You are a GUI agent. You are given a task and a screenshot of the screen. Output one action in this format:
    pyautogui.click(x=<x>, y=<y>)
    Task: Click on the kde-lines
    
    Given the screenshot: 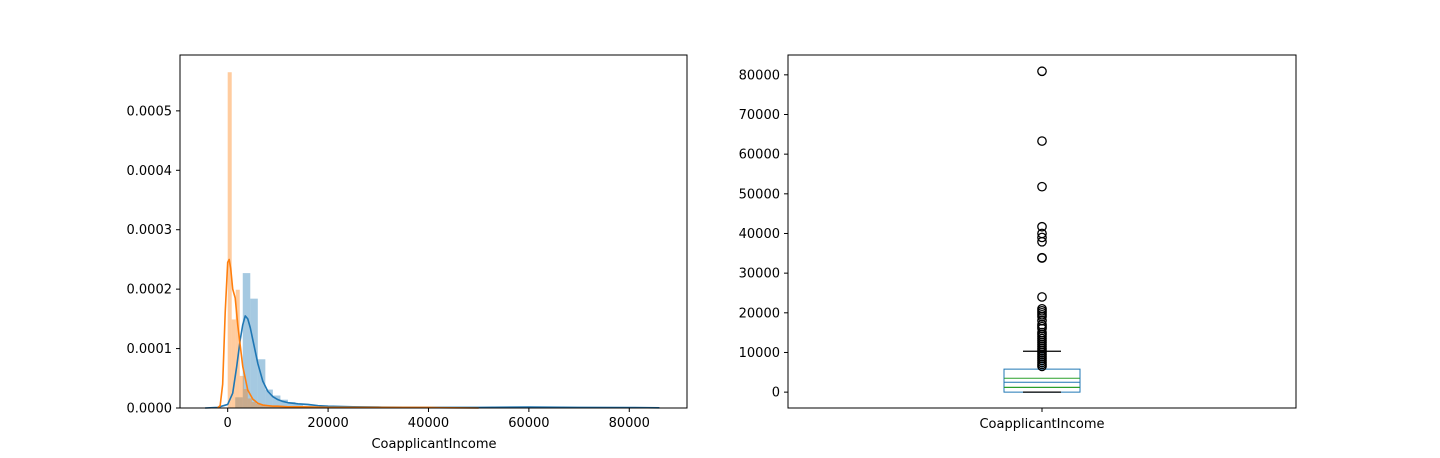 What is the action you would take?
    pyautogui.click(x=432, y=333)
    